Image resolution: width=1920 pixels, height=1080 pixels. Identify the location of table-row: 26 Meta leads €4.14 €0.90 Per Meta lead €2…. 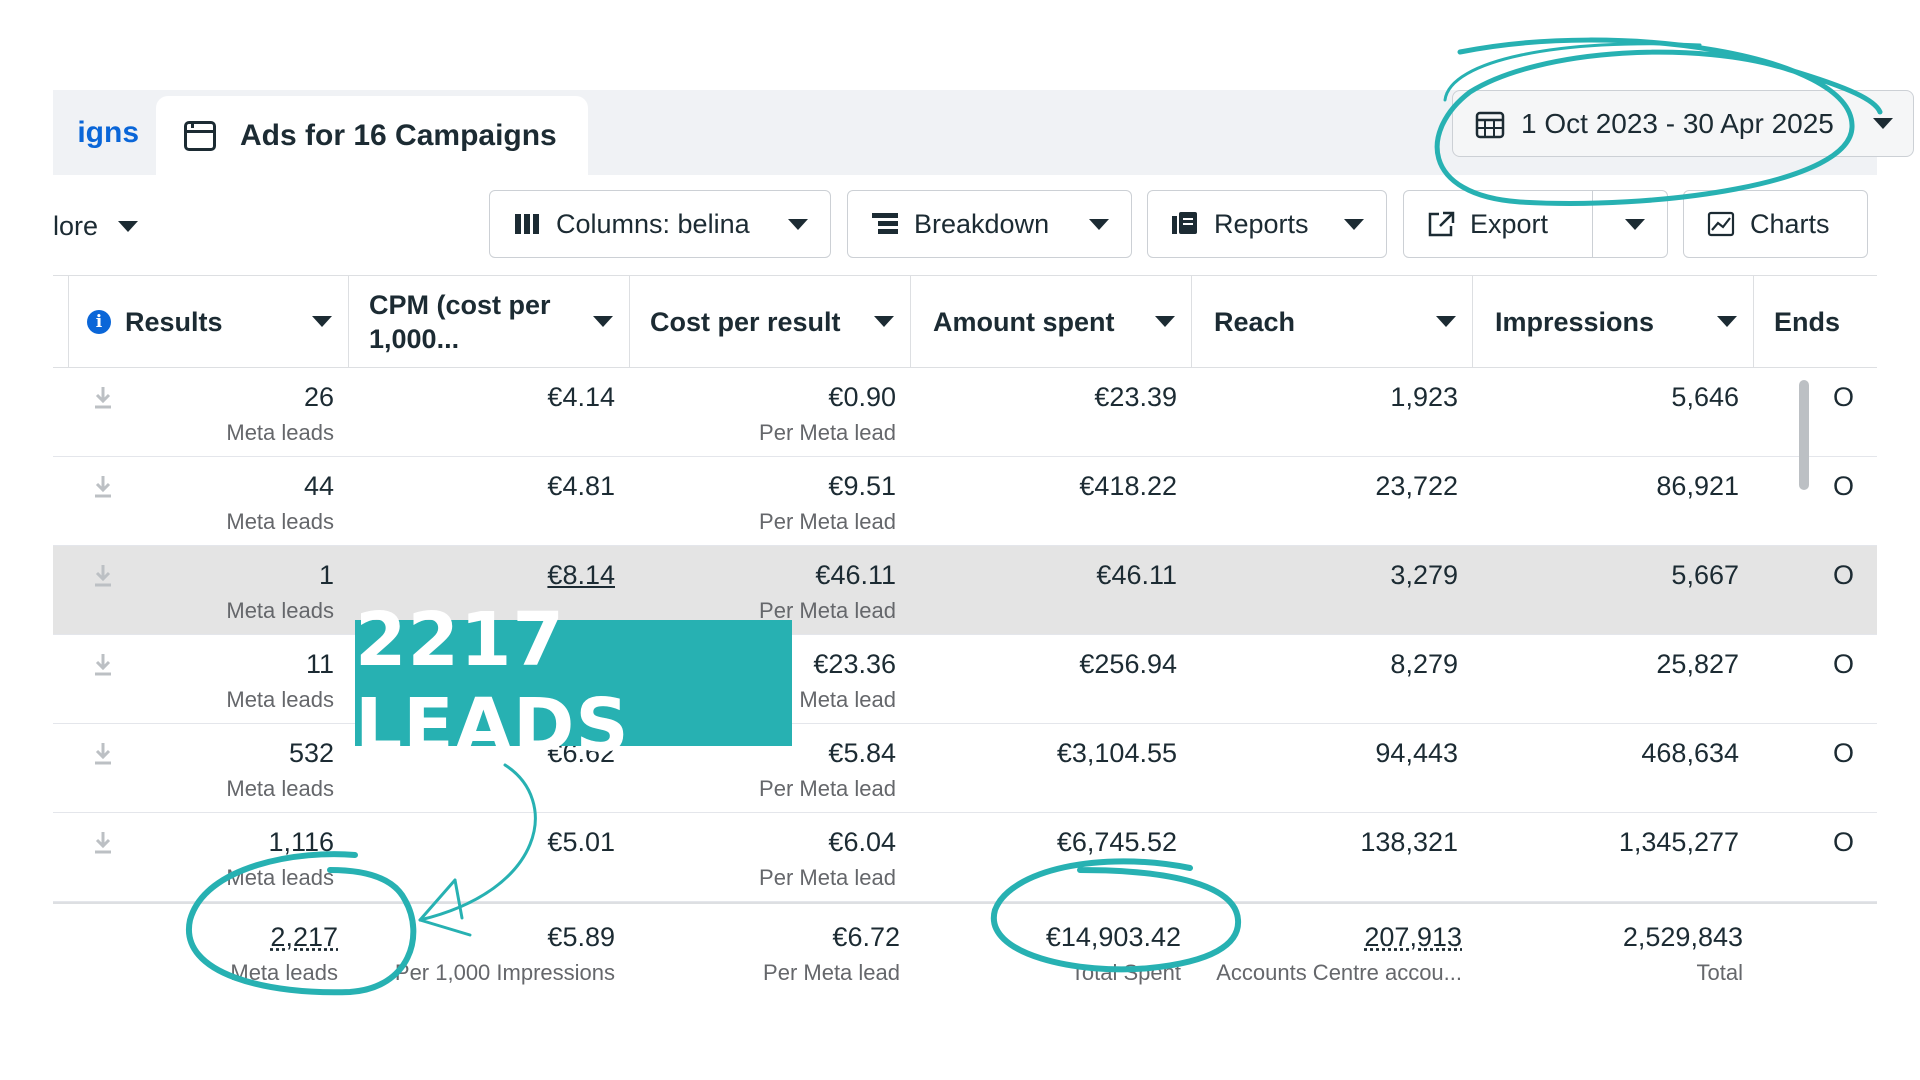
(965, 412).